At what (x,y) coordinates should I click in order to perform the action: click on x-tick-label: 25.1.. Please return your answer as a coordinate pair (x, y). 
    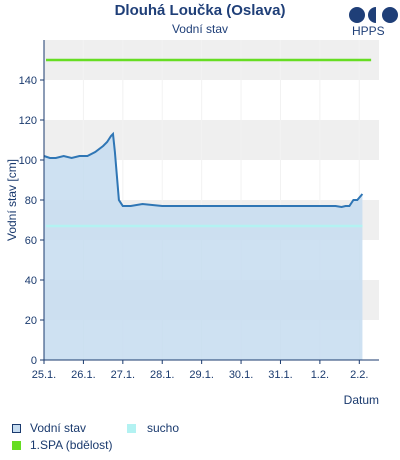
    Looking at the image, I should click on (44, 375).